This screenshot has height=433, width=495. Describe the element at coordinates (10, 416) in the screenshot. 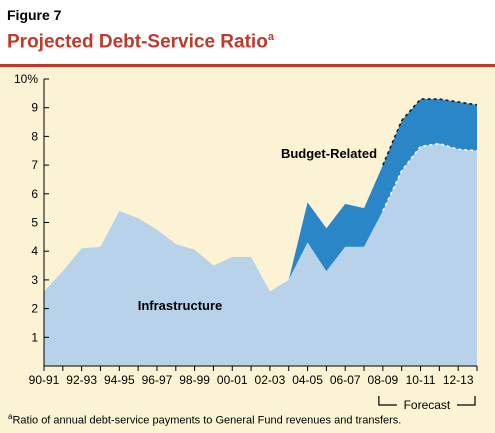

I see `footnote-marker: a` at that location.